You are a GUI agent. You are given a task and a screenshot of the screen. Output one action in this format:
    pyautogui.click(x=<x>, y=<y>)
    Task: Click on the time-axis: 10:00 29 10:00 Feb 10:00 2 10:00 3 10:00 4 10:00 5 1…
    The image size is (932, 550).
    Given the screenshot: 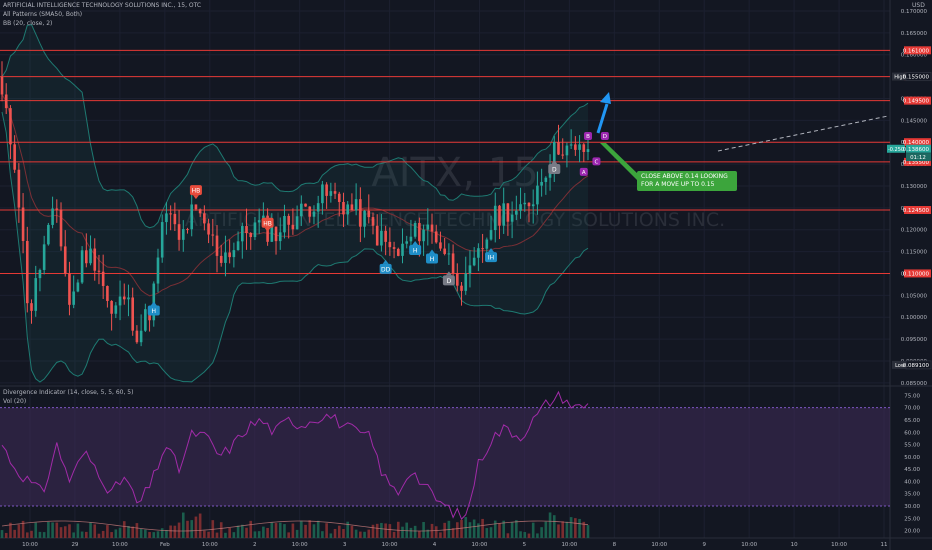 What is the action you would take?
    pyautogui.click(x=454, y=545)
    